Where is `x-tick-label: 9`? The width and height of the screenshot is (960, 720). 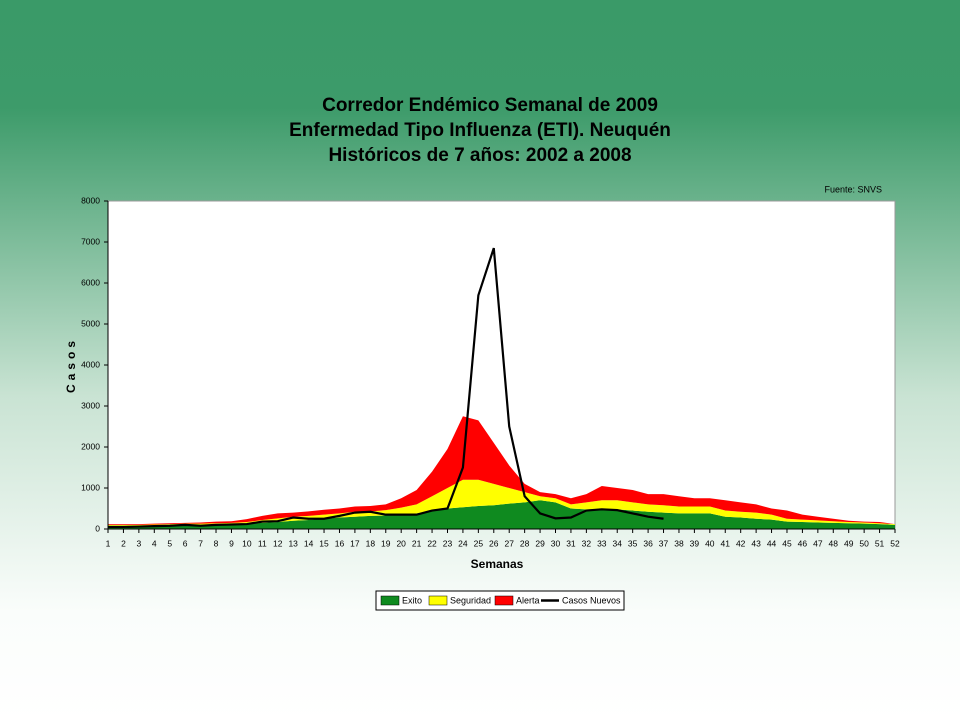 x-tick-label: 9 is located at coordinates (231, 543).